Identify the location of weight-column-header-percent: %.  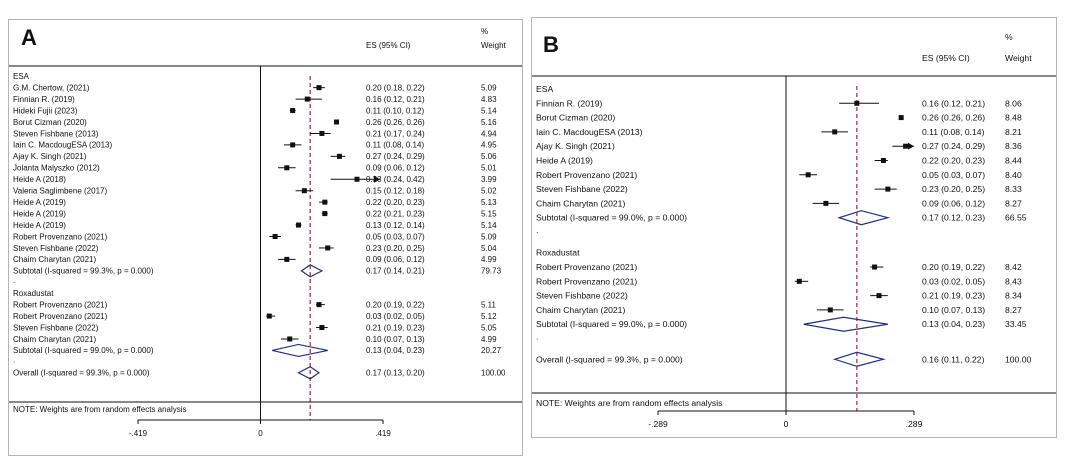
(1009, 37).